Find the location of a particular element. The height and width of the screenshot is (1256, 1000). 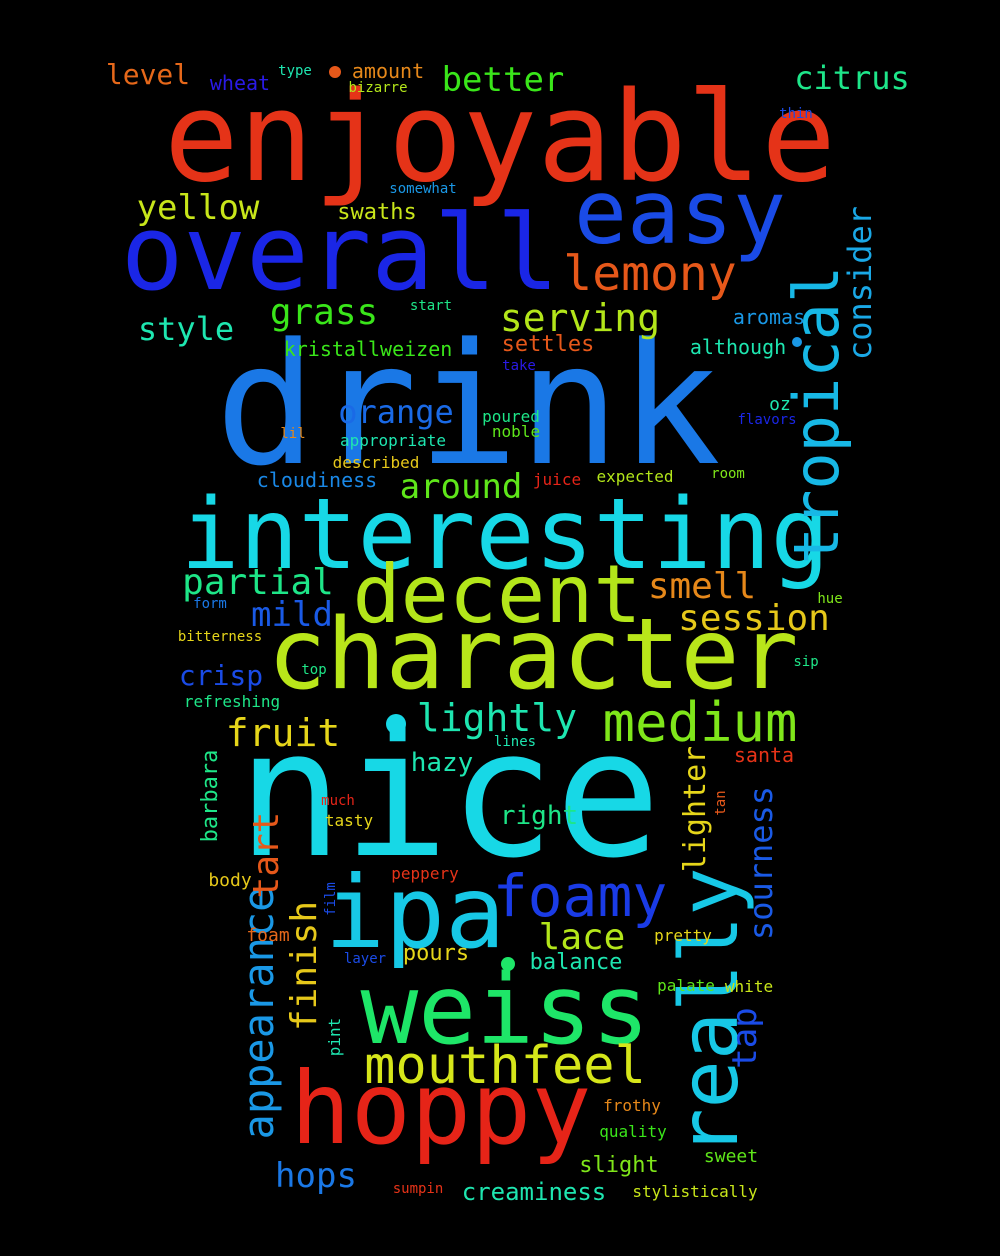

word-finish: finish is located at coordinates (304, 966).